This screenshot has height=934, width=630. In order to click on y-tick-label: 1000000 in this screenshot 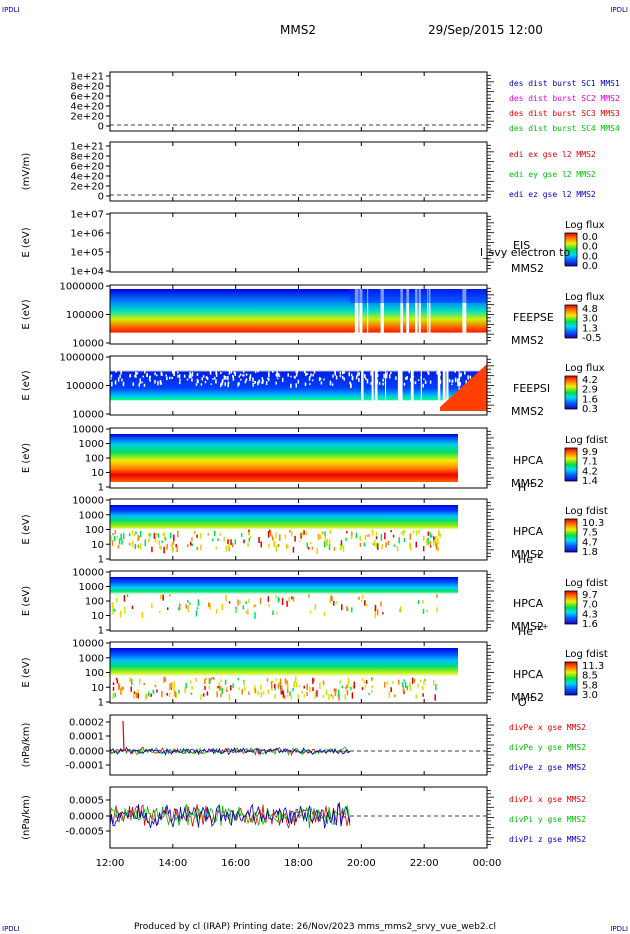, I will do `click(81, 358)`.